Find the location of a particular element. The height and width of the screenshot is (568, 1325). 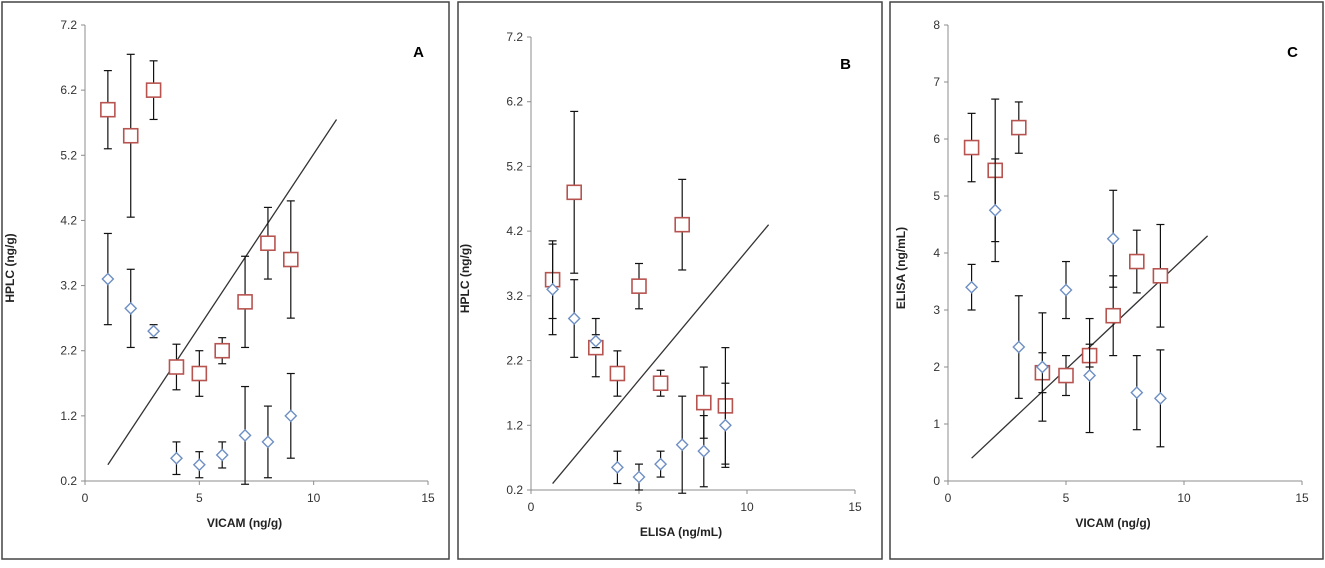

y-tick-label: 6 is located at coordinates (936, 139).